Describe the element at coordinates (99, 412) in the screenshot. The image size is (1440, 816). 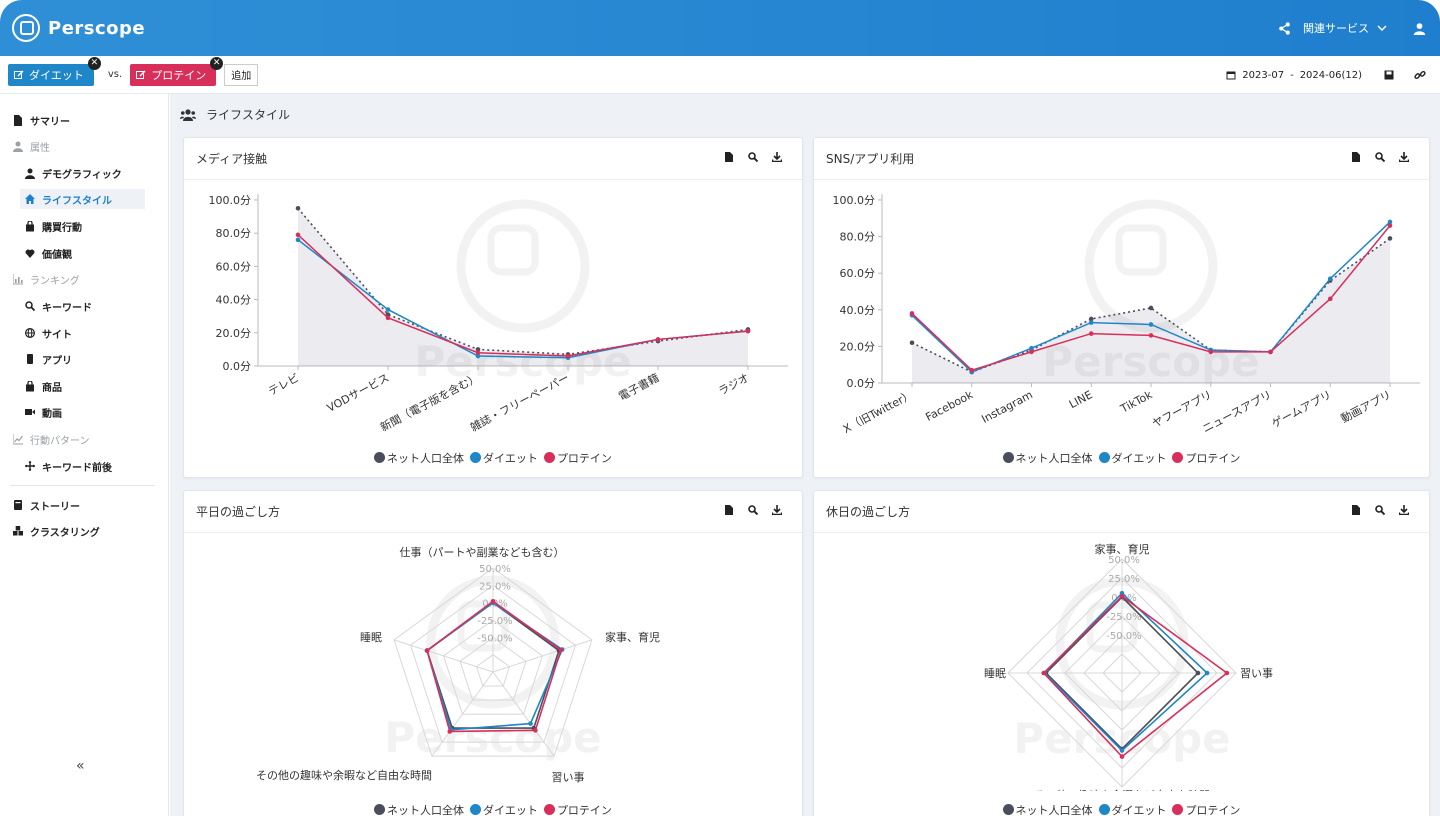
I see `sidebar-item-12: 動画` at that location.